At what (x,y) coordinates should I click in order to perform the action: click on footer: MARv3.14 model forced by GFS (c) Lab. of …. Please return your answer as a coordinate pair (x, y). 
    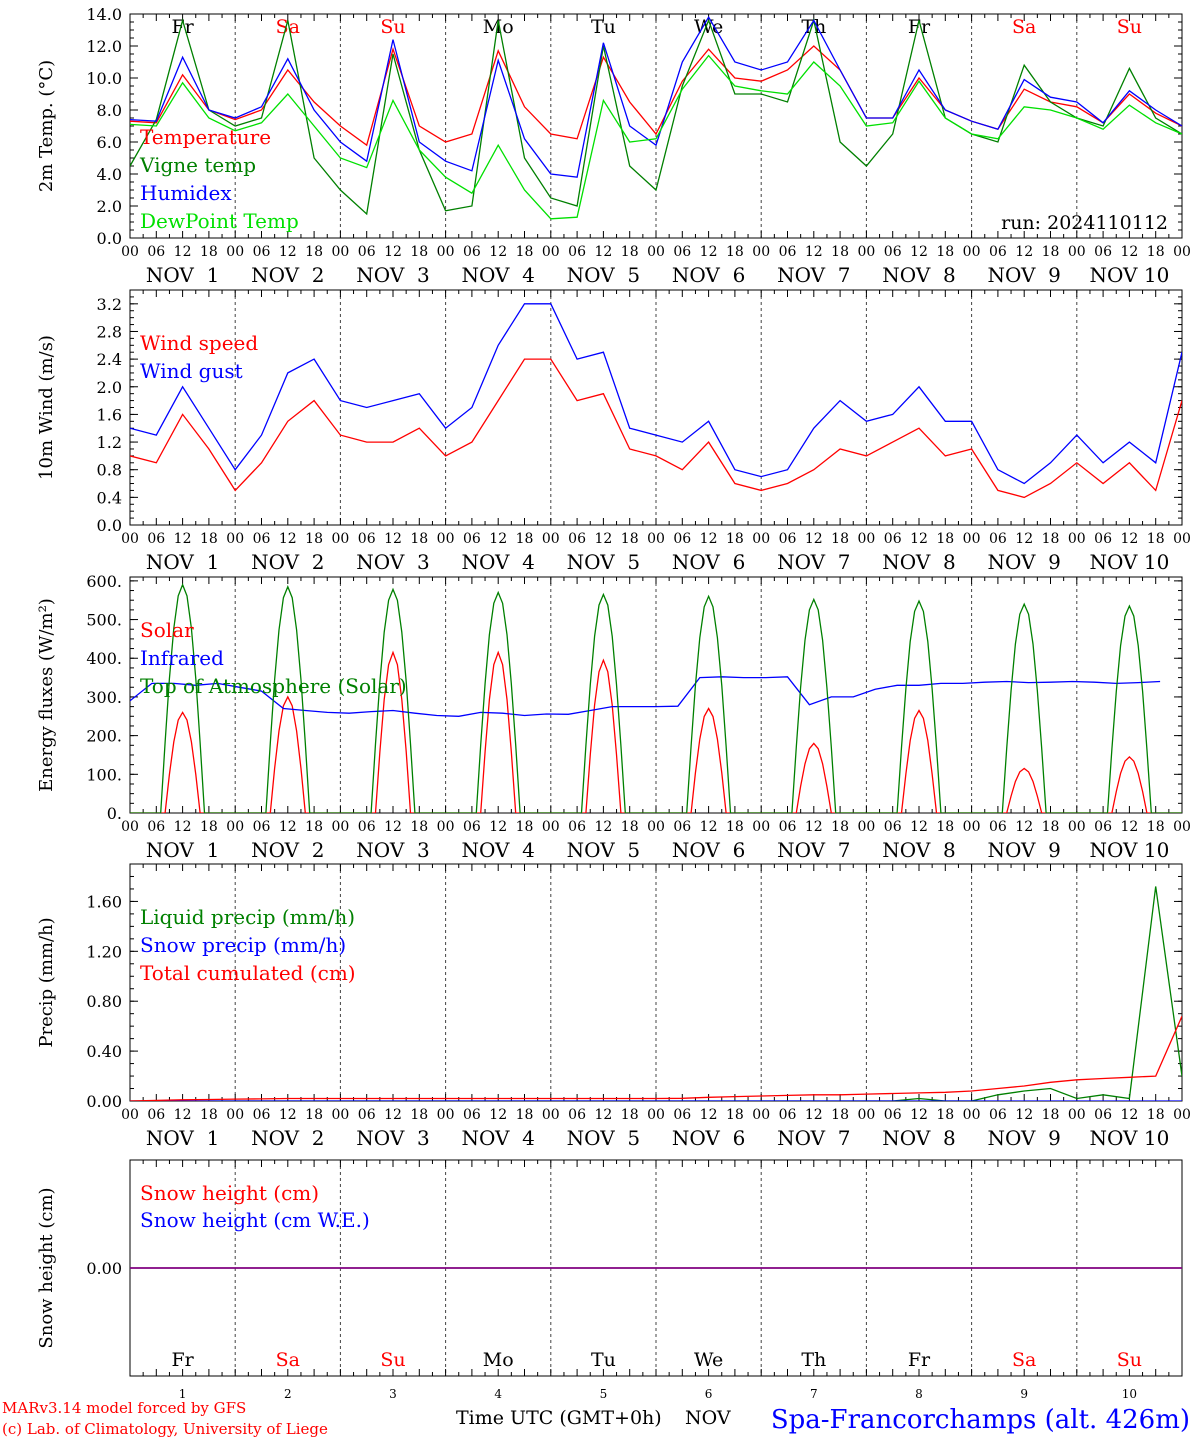
    Looking at the image, I should click on (596, 1418).